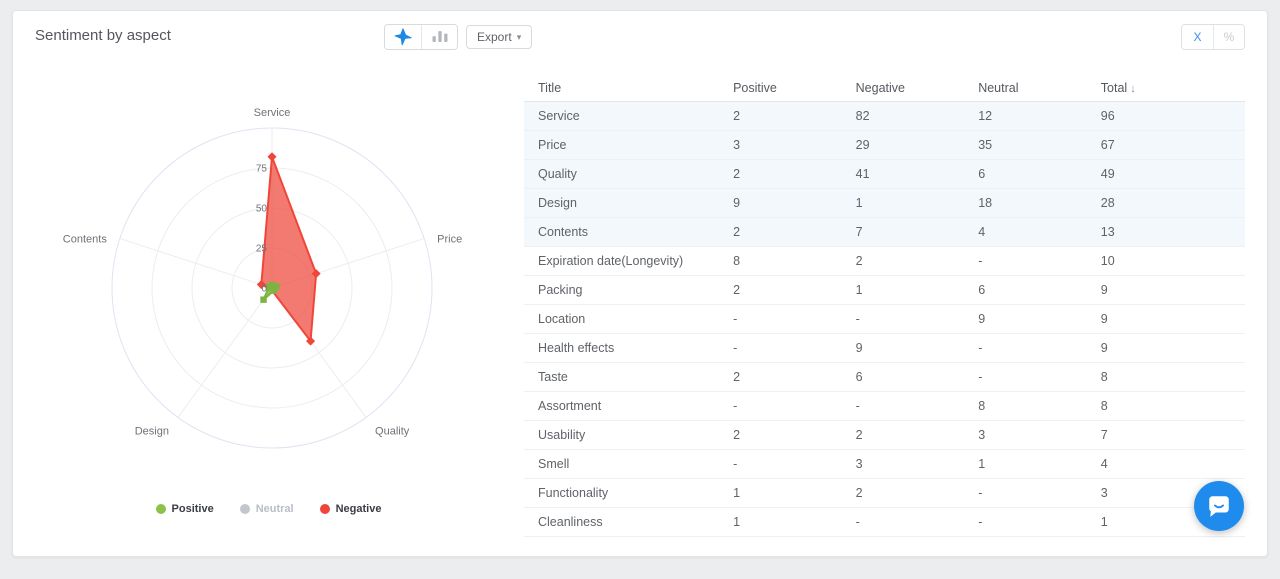 This screenshot has height=579, width=1280. What do you see at coordinates (628, 434) in the screenshot?
I see `cell-title: Usability` at bounding box center [628, 434].